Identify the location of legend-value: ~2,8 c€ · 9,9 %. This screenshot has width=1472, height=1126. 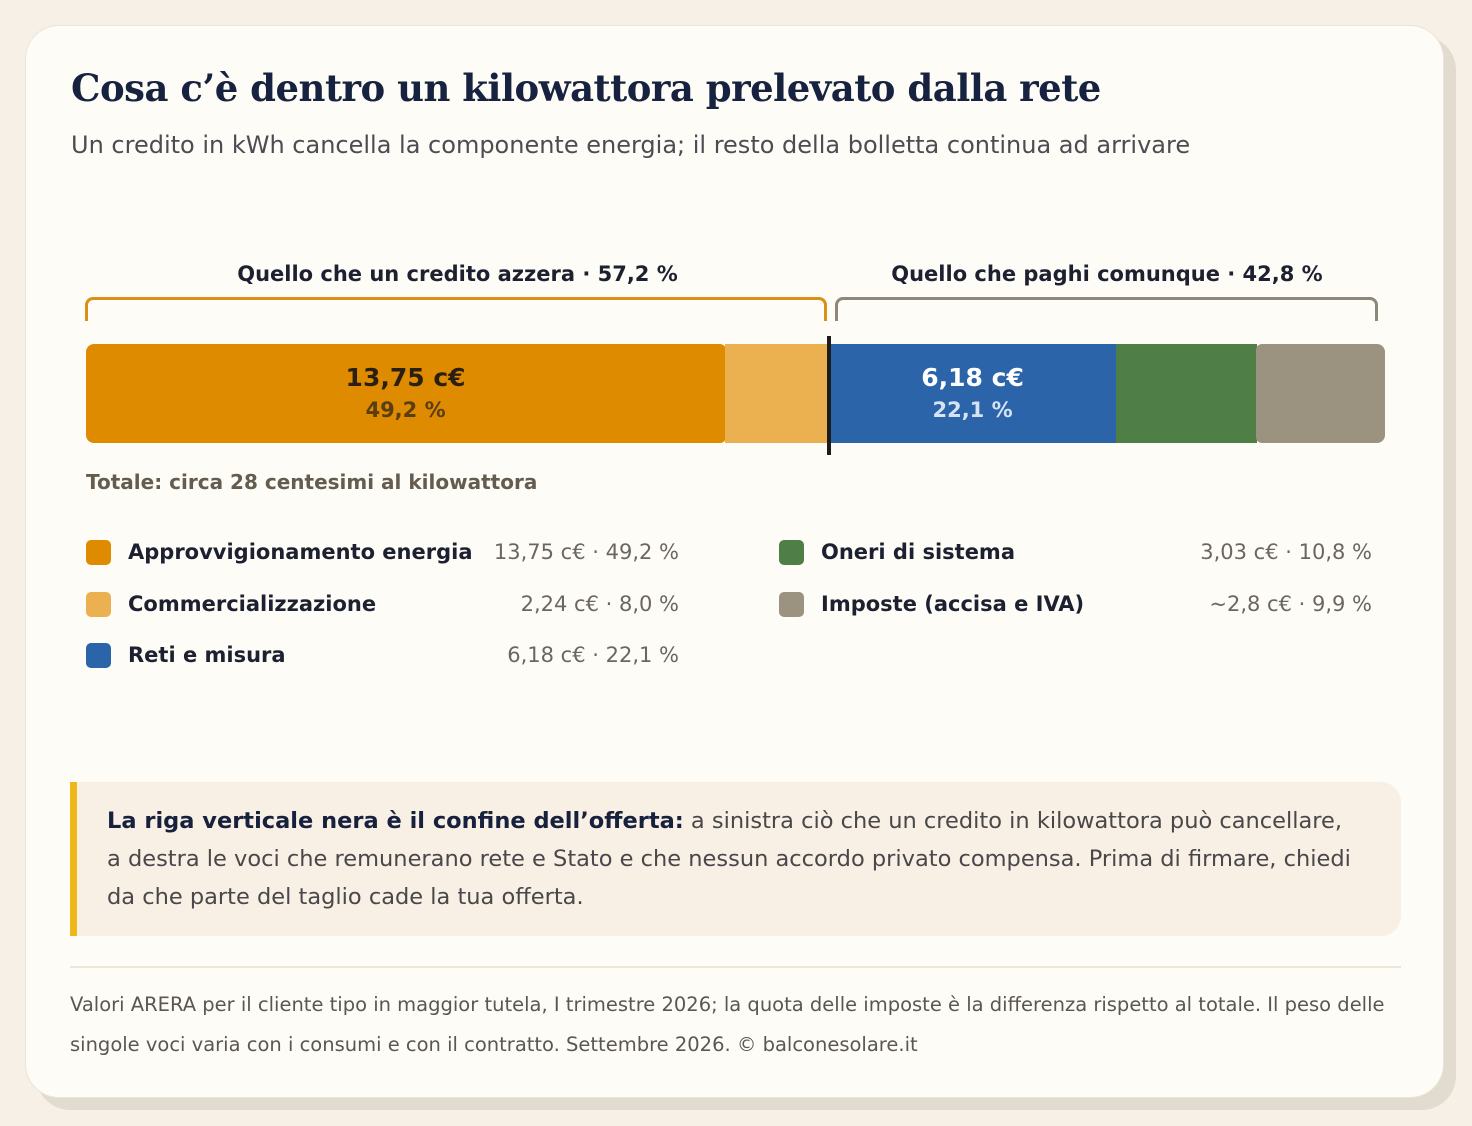
(1290, 604).